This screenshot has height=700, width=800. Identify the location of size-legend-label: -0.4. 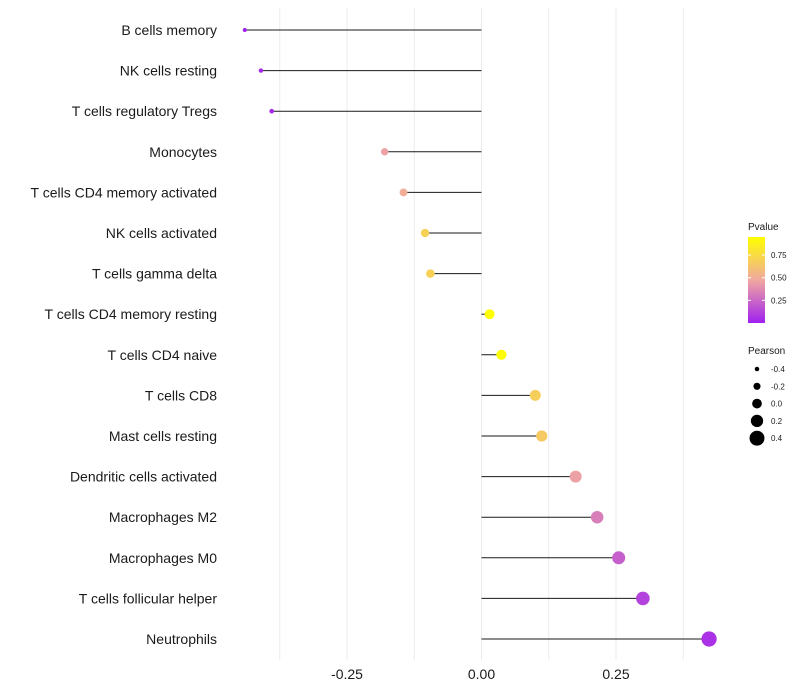
(778, 369).